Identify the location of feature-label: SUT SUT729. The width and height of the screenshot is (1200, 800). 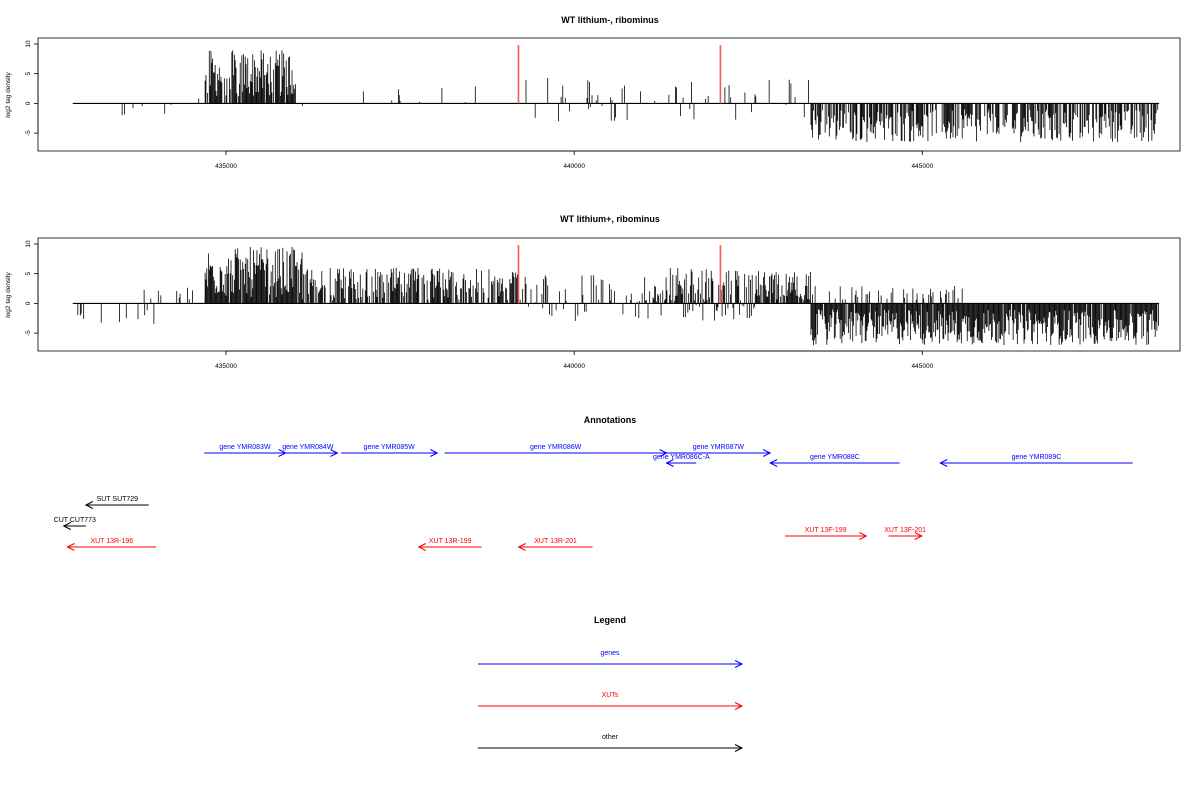
(118, 499).